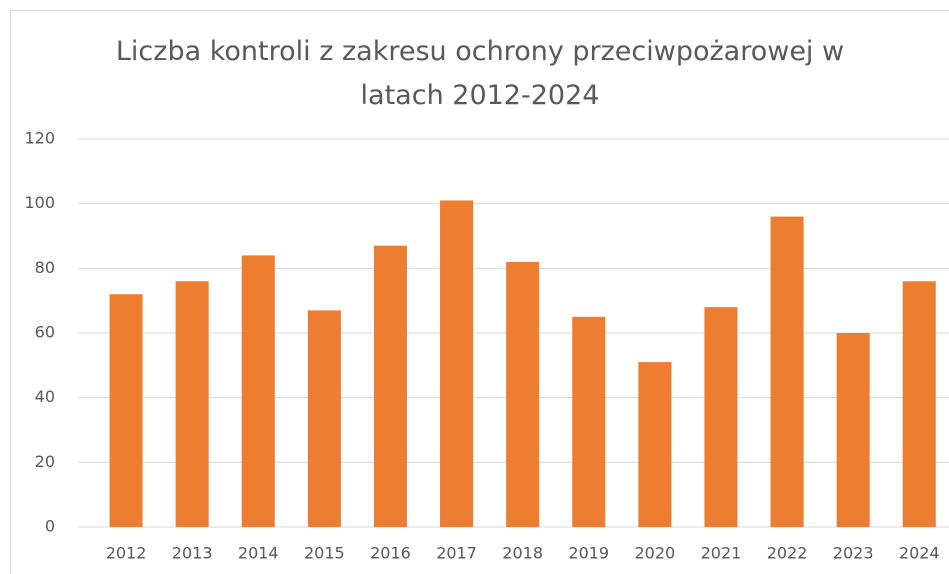 The image size is (949, 574). Describe the element at coordinates (853, 553) in the screenshot. I see `x-tick-label: 2023` at that location.